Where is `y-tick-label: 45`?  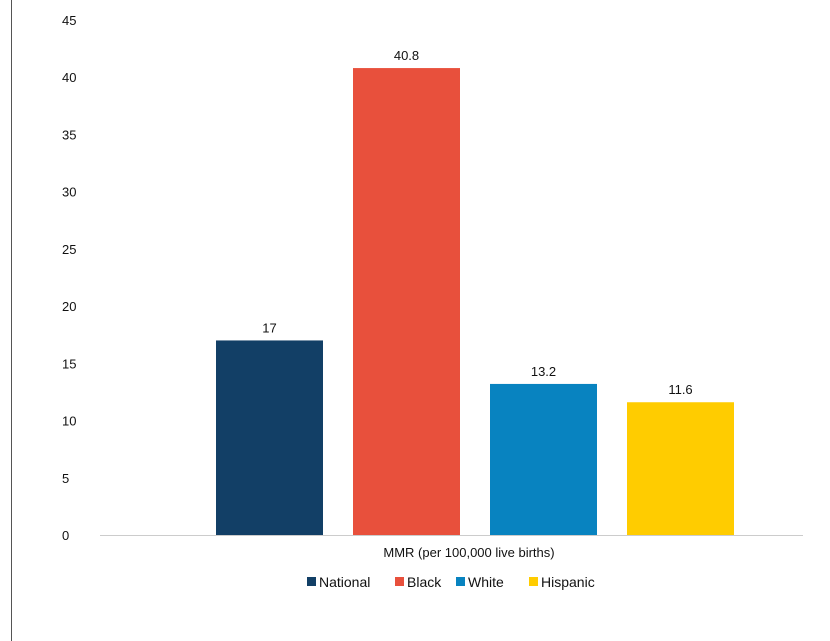
y-tick-label: 45 is located at coordinates (69, 20).